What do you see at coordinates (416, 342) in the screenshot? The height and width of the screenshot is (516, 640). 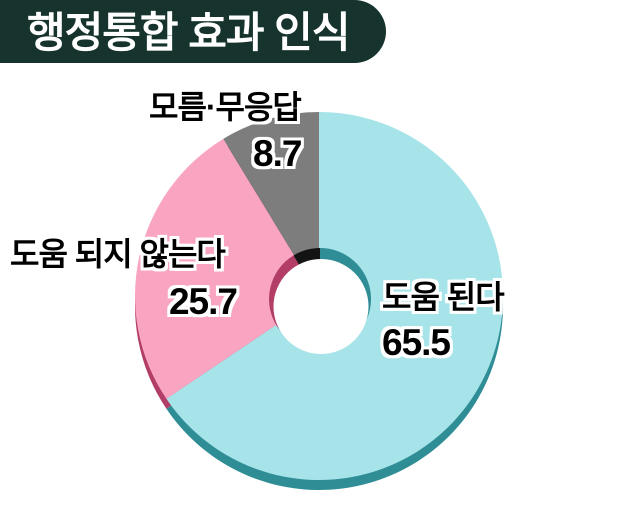 I see `segment-value-helpful: 65.5` at bounding box center [416, 342].